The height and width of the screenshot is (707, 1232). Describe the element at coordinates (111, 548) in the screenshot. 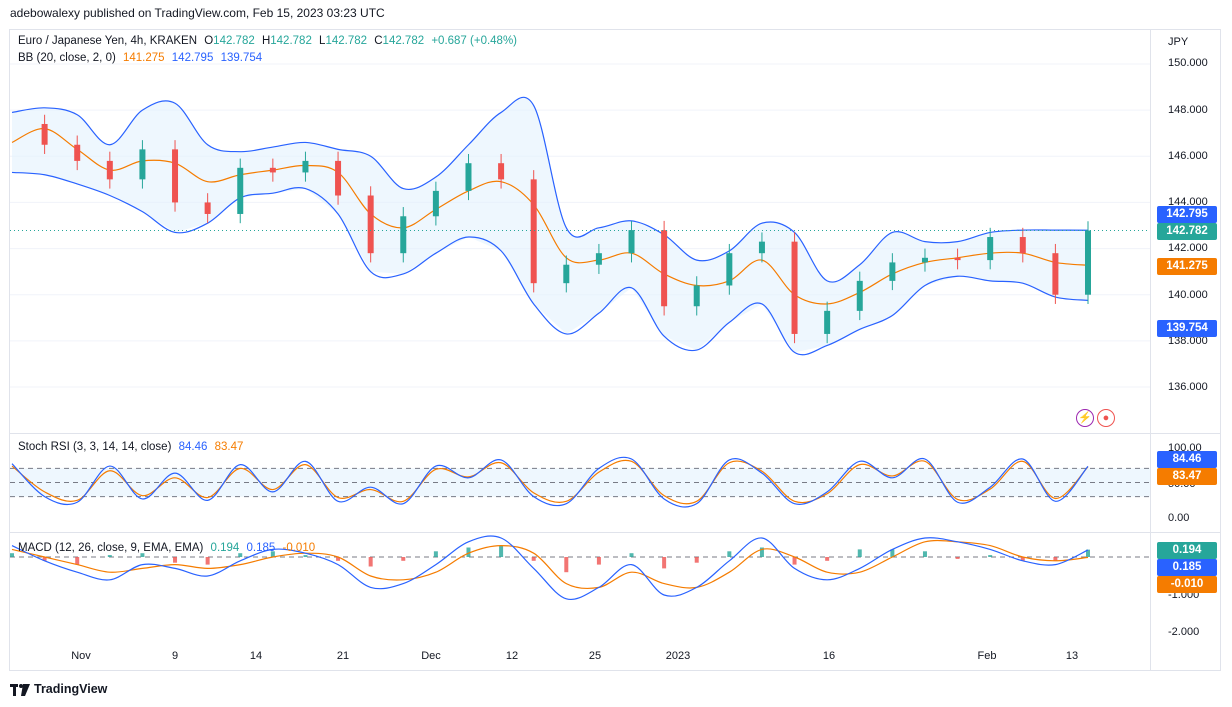

I see `macd-label: MACD (12, 26, close, 9, EMA, EMA)` at that location.